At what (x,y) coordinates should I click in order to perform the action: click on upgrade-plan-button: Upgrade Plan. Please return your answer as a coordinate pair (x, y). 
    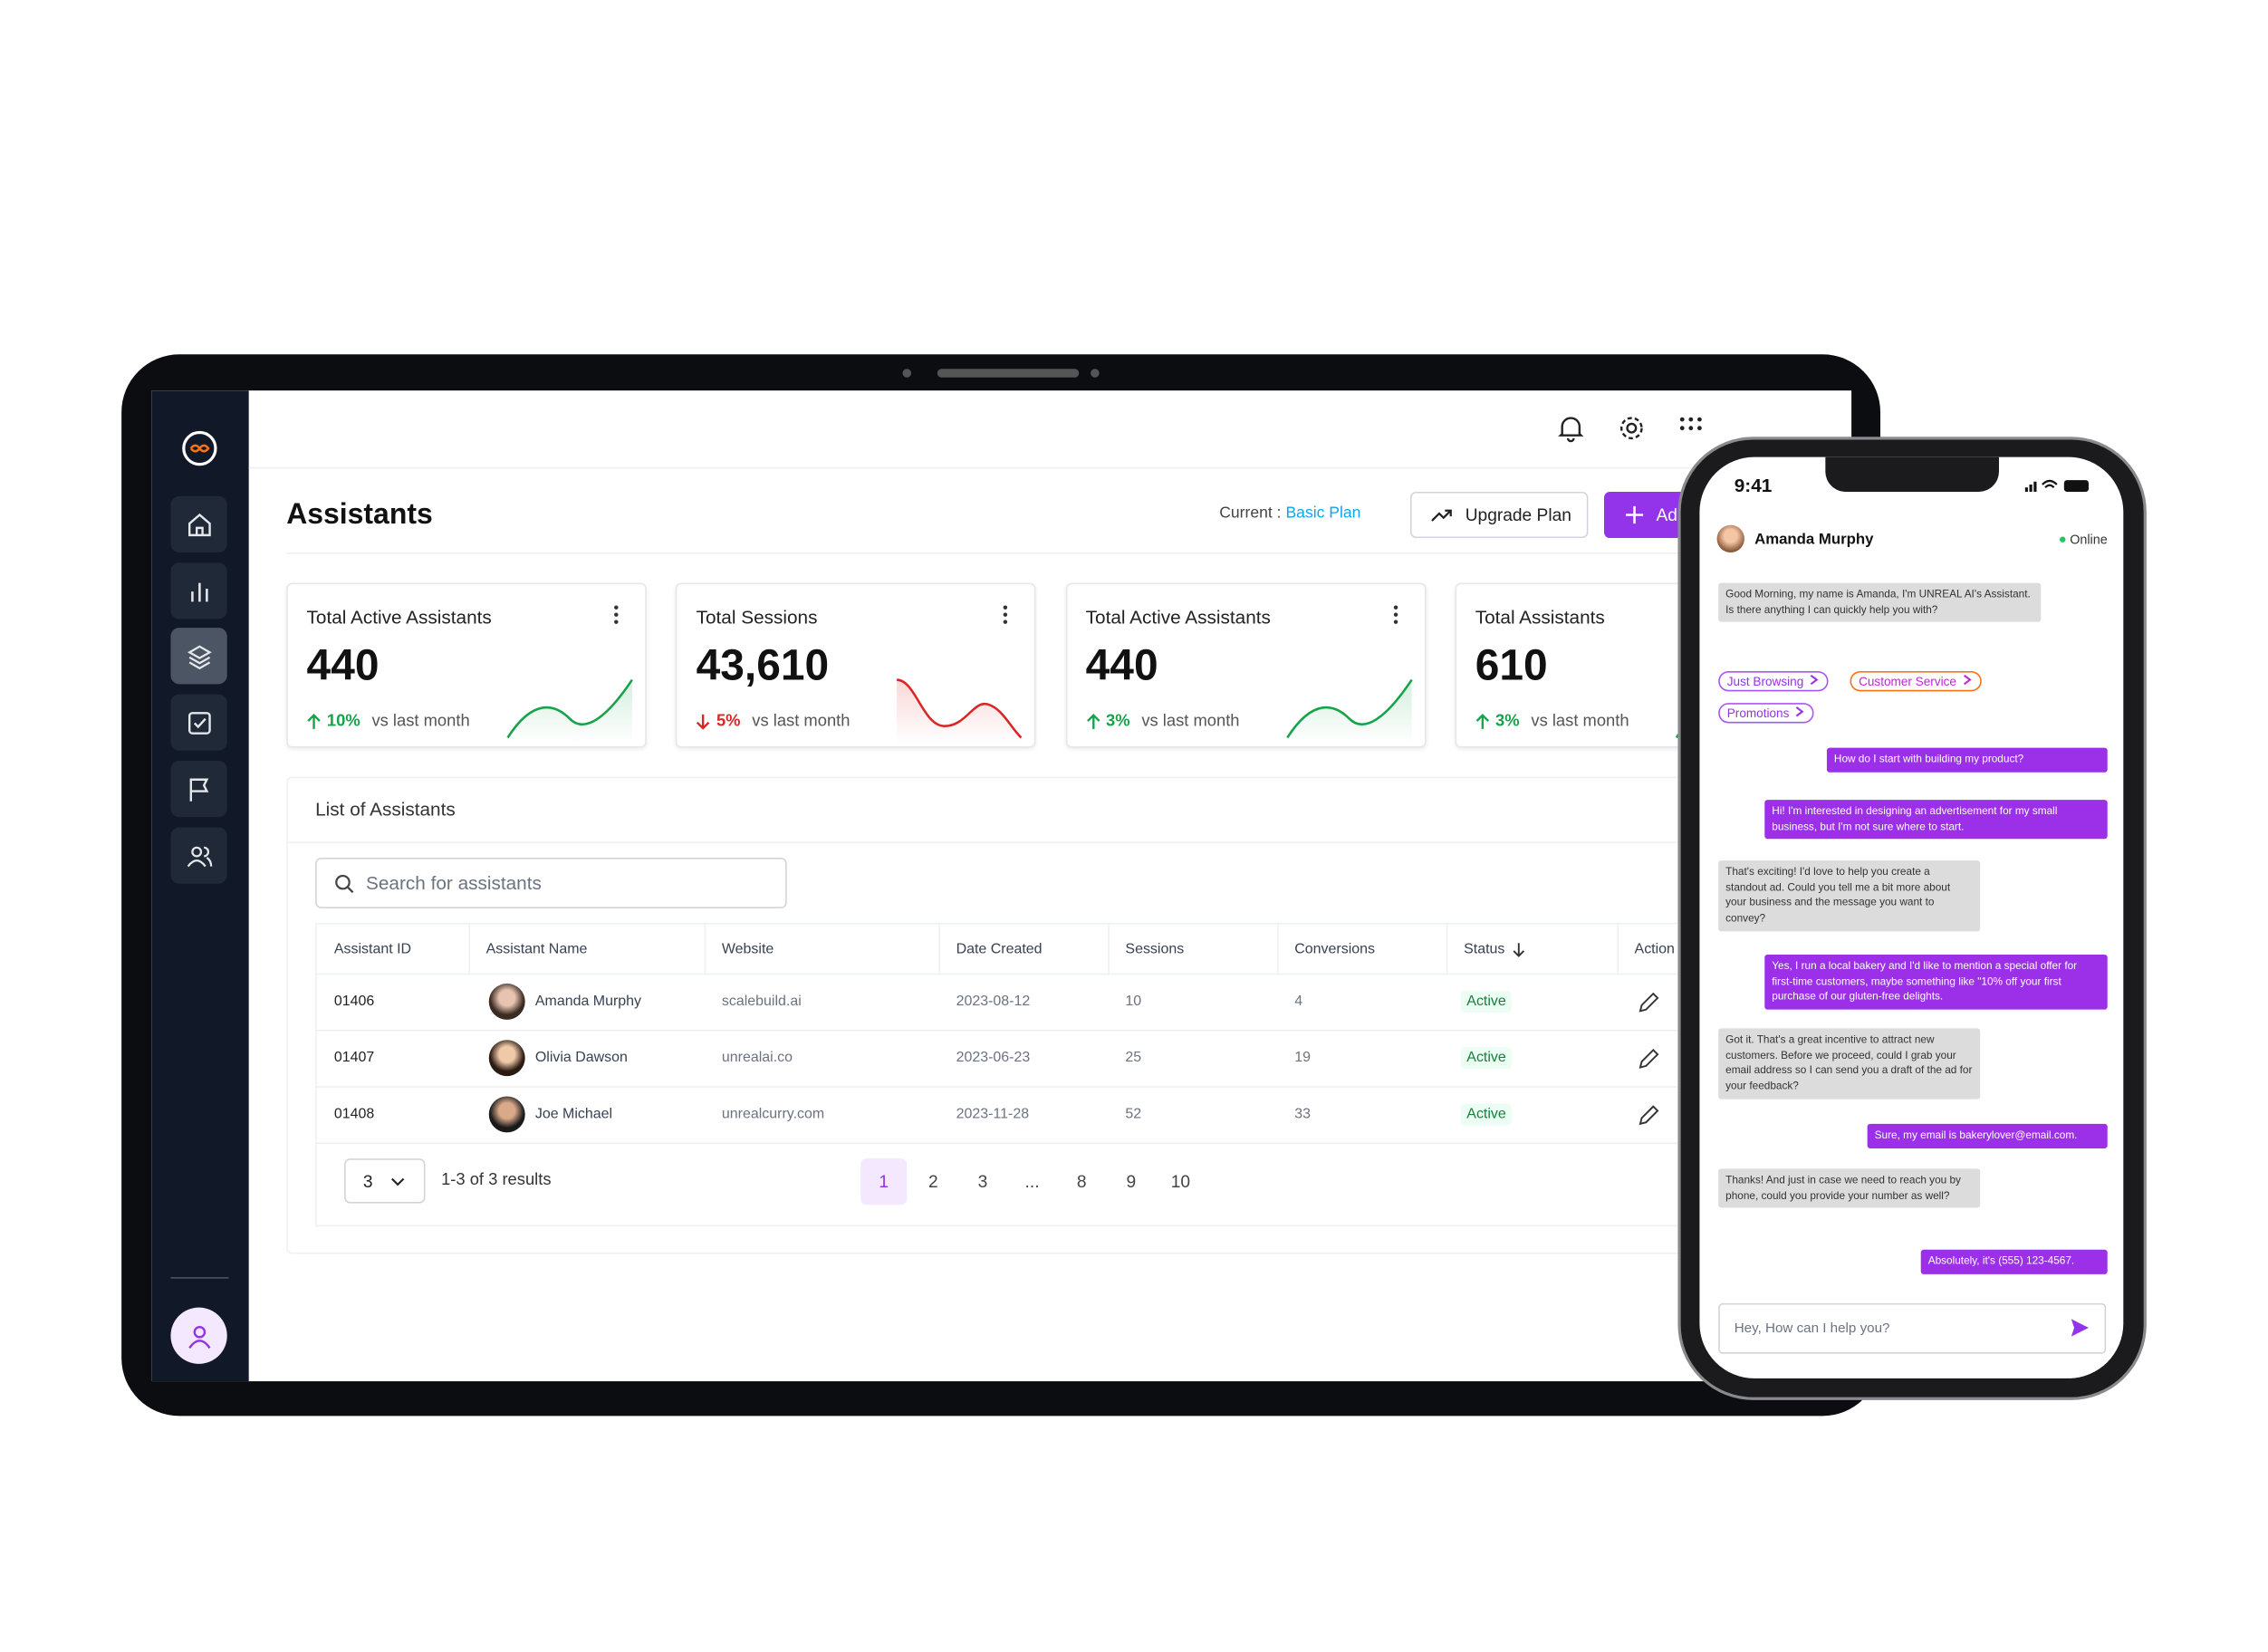
    Looking at the image, I should click on (1500, 515).